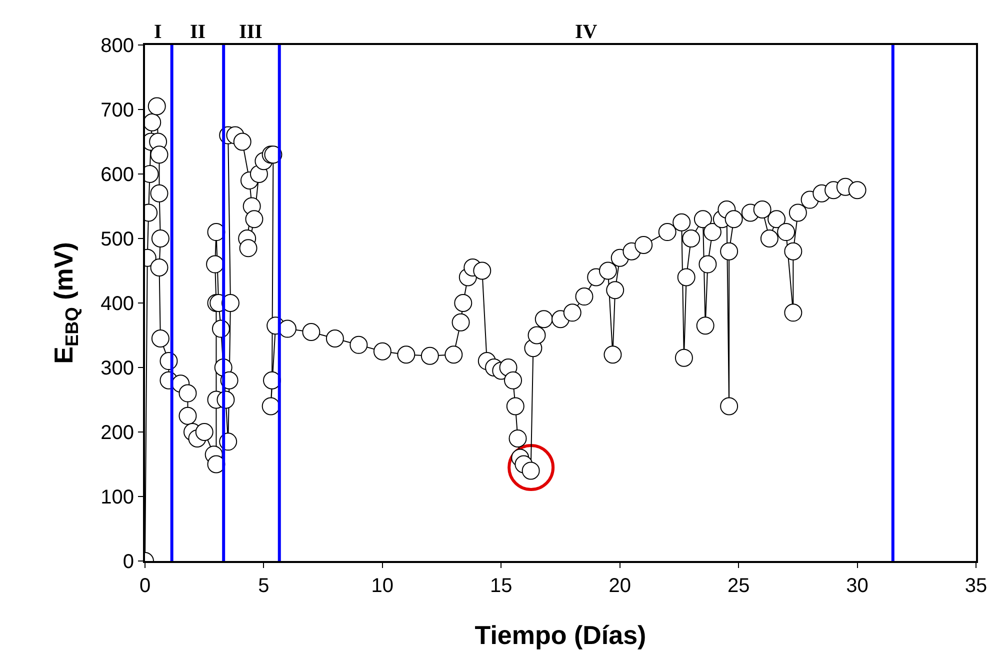 The image size is (999, 671). Describe the element at coordinates (264, 586) in the screenshot. I see `x-tick-label: 5` at that location.